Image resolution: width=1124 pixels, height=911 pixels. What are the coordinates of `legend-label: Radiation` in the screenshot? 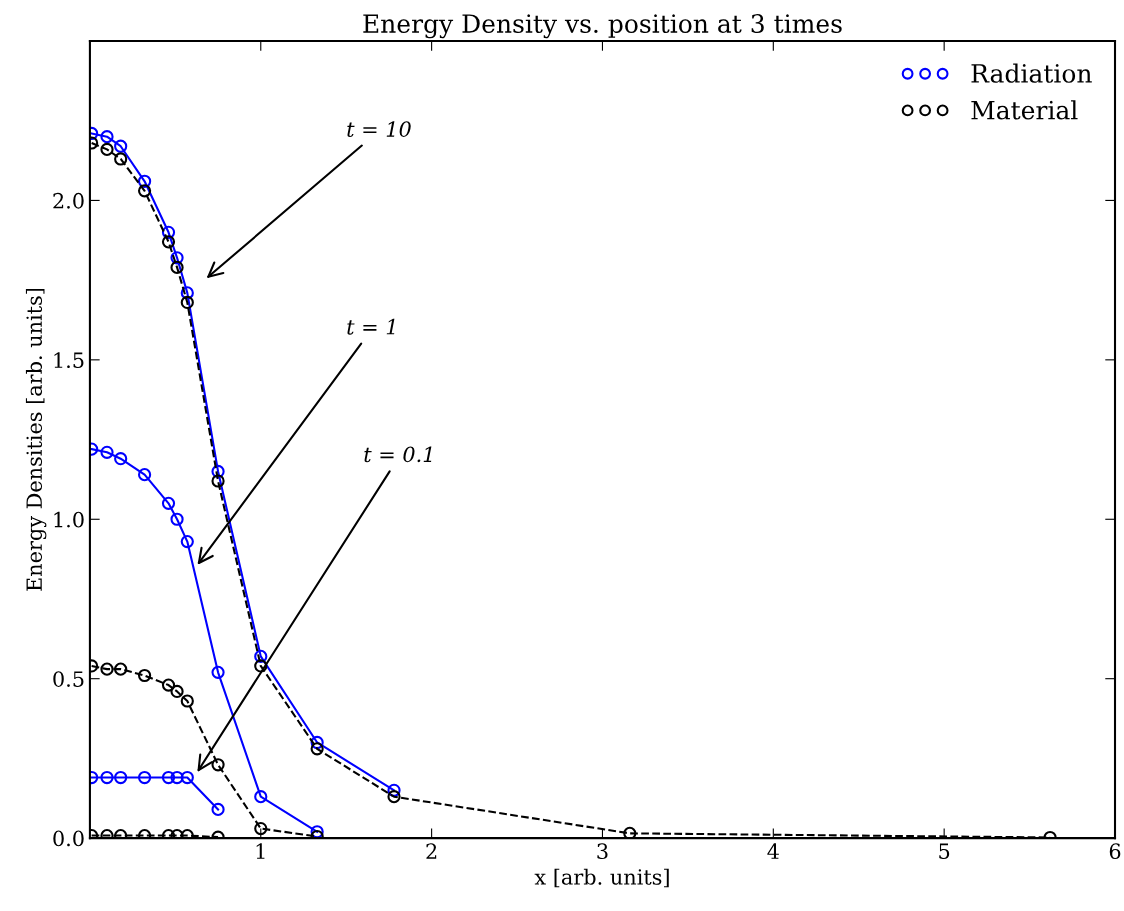 It's located at (1031, 73).